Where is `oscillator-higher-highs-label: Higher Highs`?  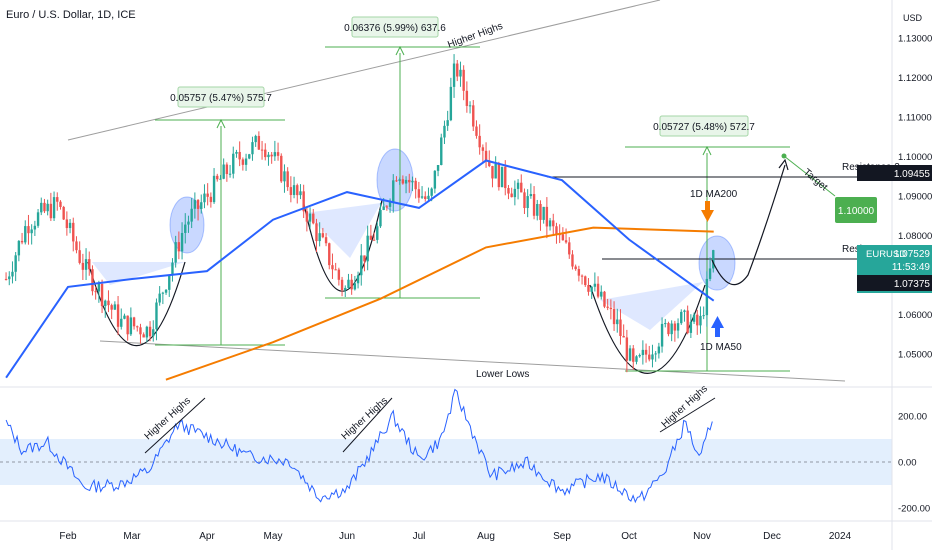
oscillator-higher-highs-label: Higher Highs is located at coordinates (168, 418).